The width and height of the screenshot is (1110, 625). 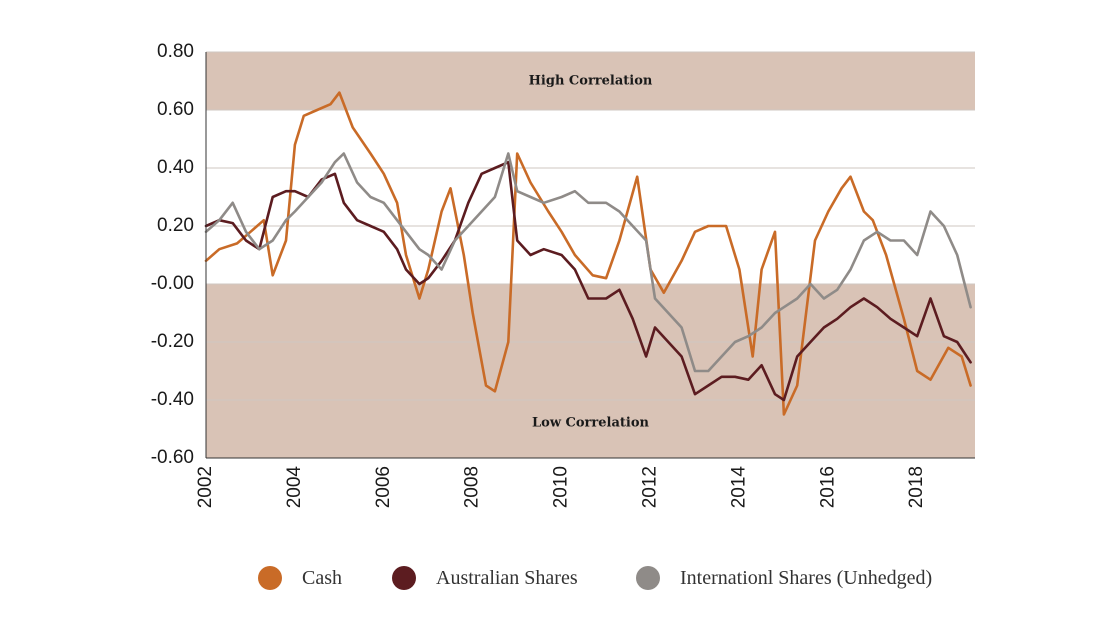 I want to click on x-axis-ticks: 2002 2004 2006 2008 2010 2012 2014 2016 2018, so click(x=561, y=487).